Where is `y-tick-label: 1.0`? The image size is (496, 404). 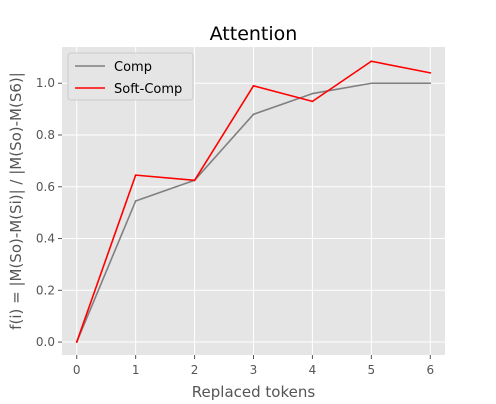 y-tick-label: 1.0 is located at coordinates (45, 83).